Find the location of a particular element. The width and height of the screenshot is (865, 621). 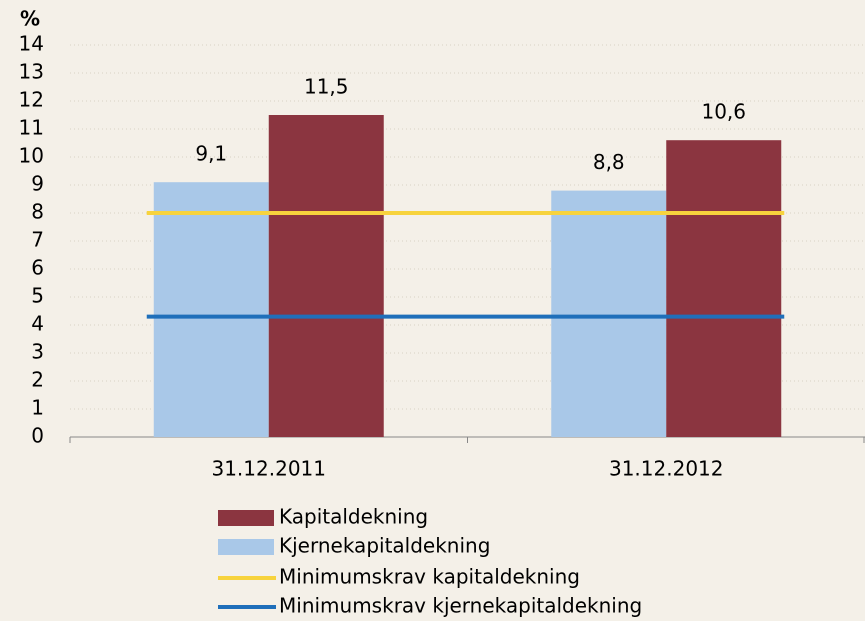

y-axis-label: % is located at coordinates (30, 19).